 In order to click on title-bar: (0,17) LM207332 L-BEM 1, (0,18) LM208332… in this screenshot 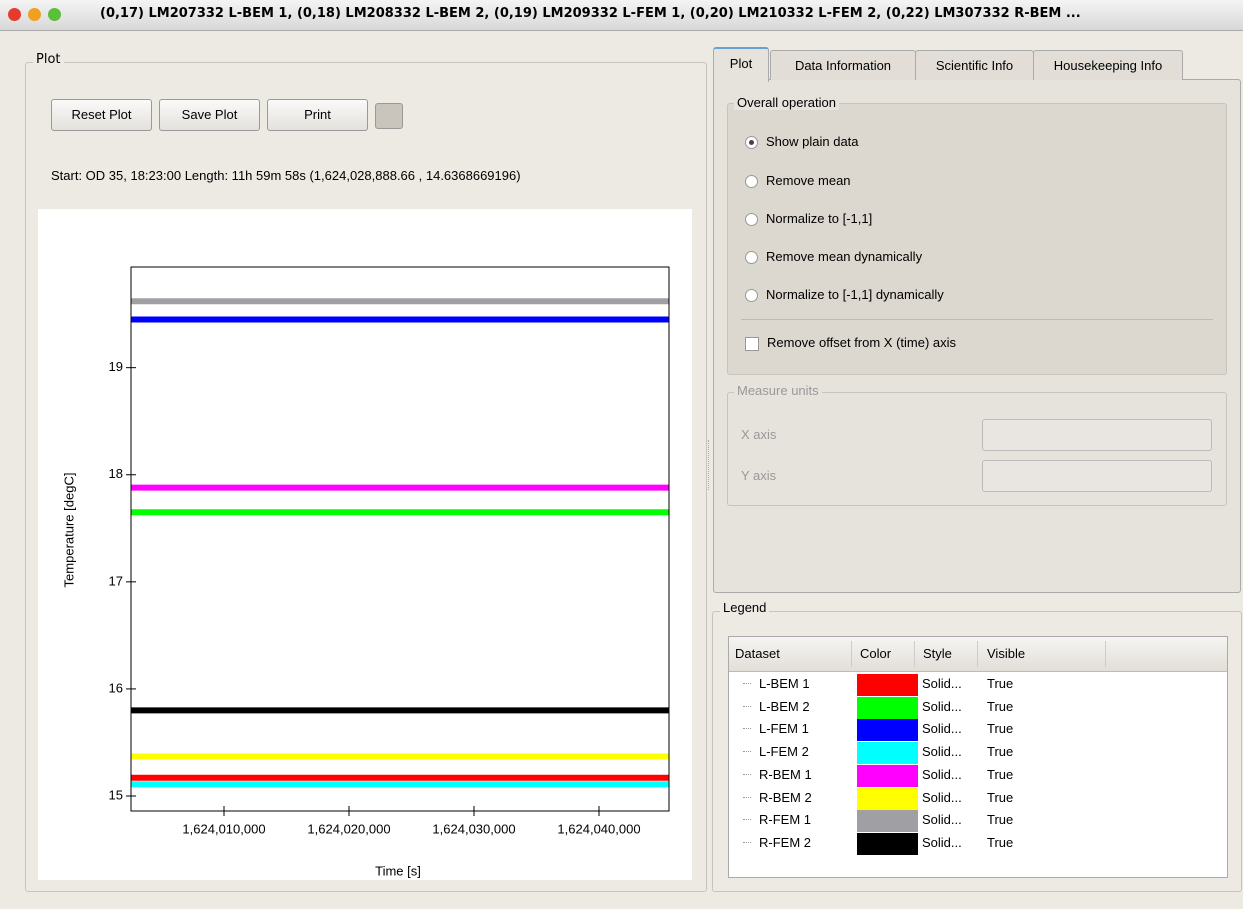, I will do `click(621, 15)`.